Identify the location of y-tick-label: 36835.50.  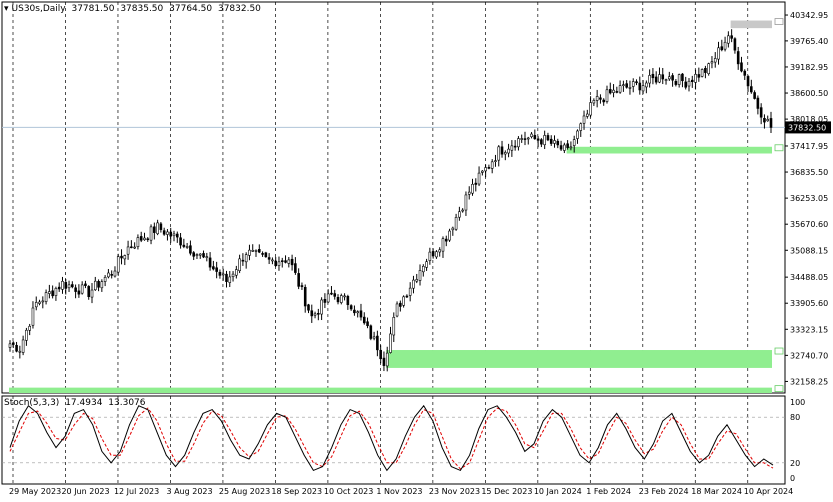
(809, 172).